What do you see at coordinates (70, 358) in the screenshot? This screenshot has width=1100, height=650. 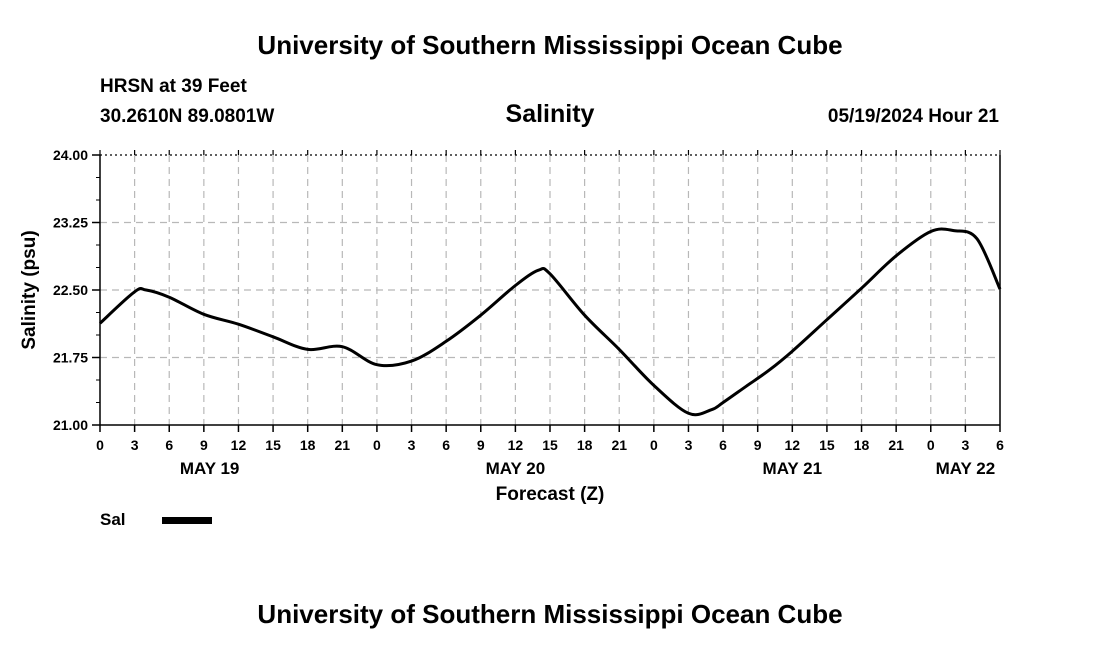 I see `y-tick-label: 21.75` at bounding box center [70, 358].